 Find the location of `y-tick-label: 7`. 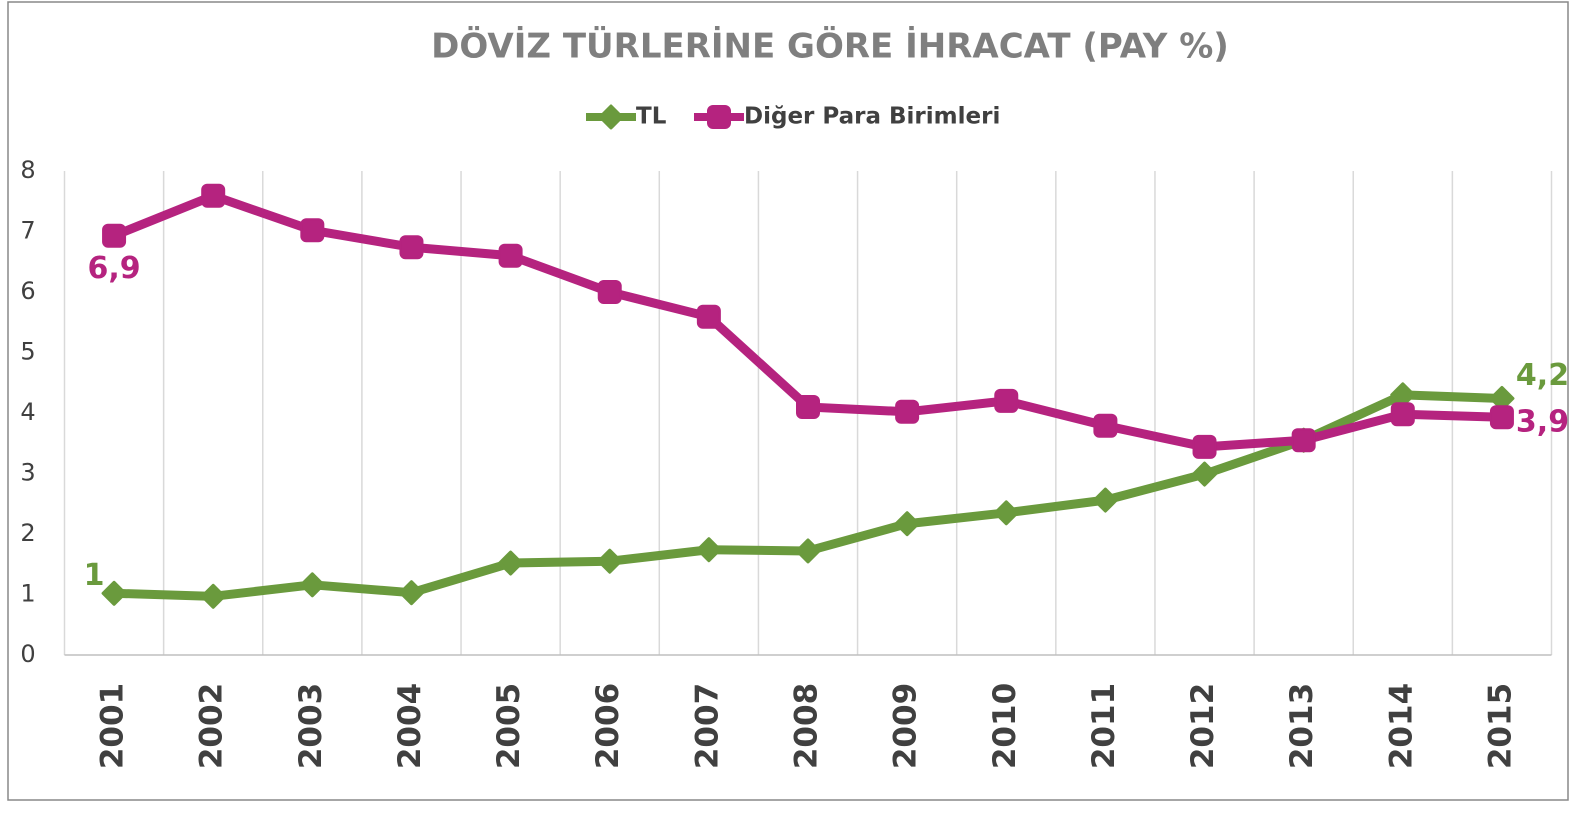

y-tick-label: 7 is located at coordinates (27, 231).